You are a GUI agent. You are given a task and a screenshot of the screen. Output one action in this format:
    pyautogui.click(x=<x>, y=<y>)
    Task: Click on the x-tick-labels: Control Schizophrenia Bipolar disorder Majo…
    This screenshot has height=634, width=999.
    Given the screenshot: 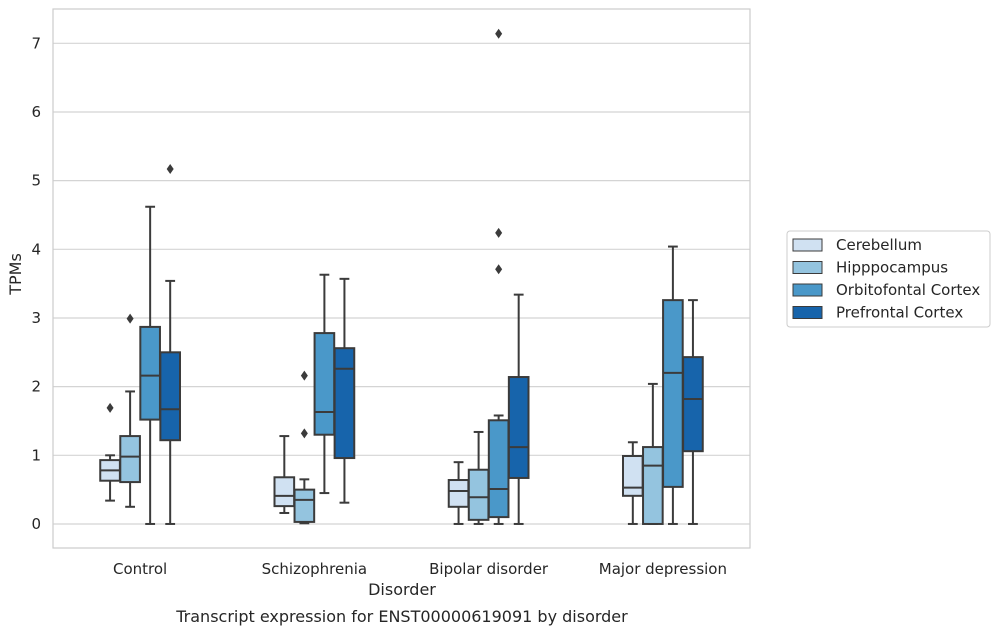 What is the action you would take?
    pyautogui.click(x=420, y=569)
    